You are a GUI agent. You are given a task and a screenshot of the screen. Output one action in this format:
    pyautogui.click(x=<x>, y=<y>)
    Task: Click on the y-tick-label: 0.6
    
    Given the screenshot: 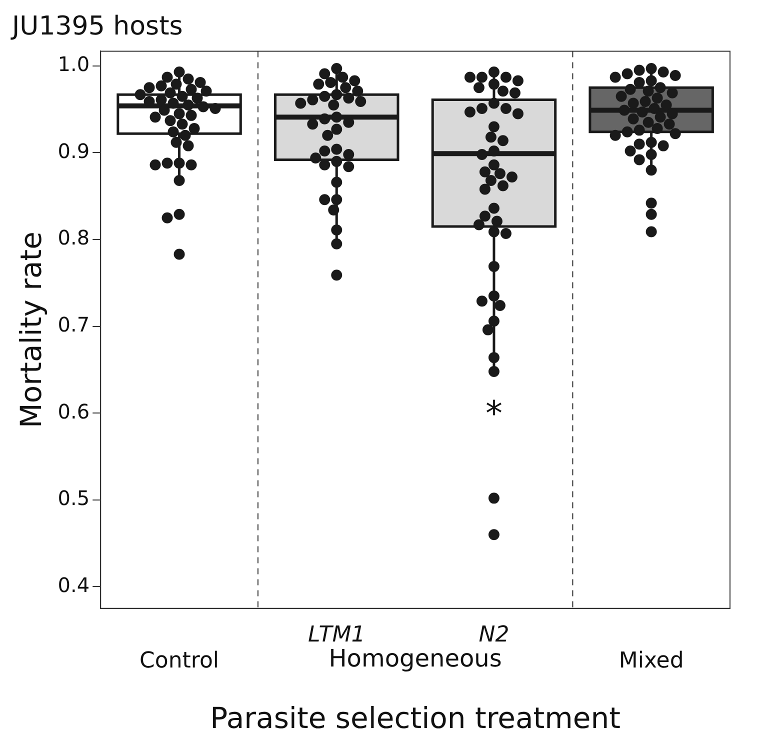 What is the action you would take?
    pyautogui.click(x=74, y=411)
    